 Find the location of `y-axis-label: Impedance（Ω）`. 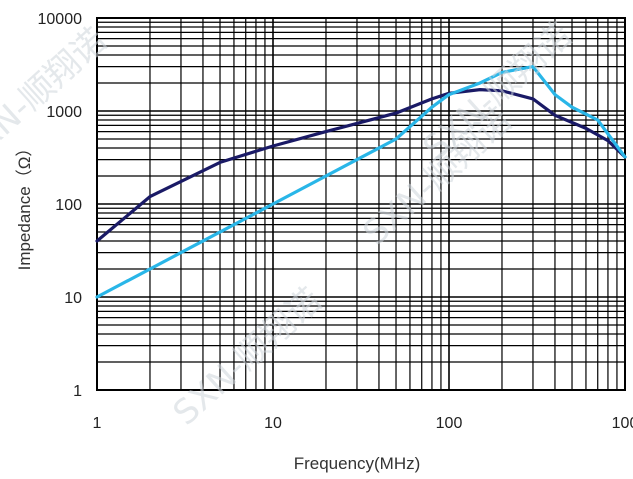

y-axis-label: Impedance（Ω） is located at coordinates (24, 205).